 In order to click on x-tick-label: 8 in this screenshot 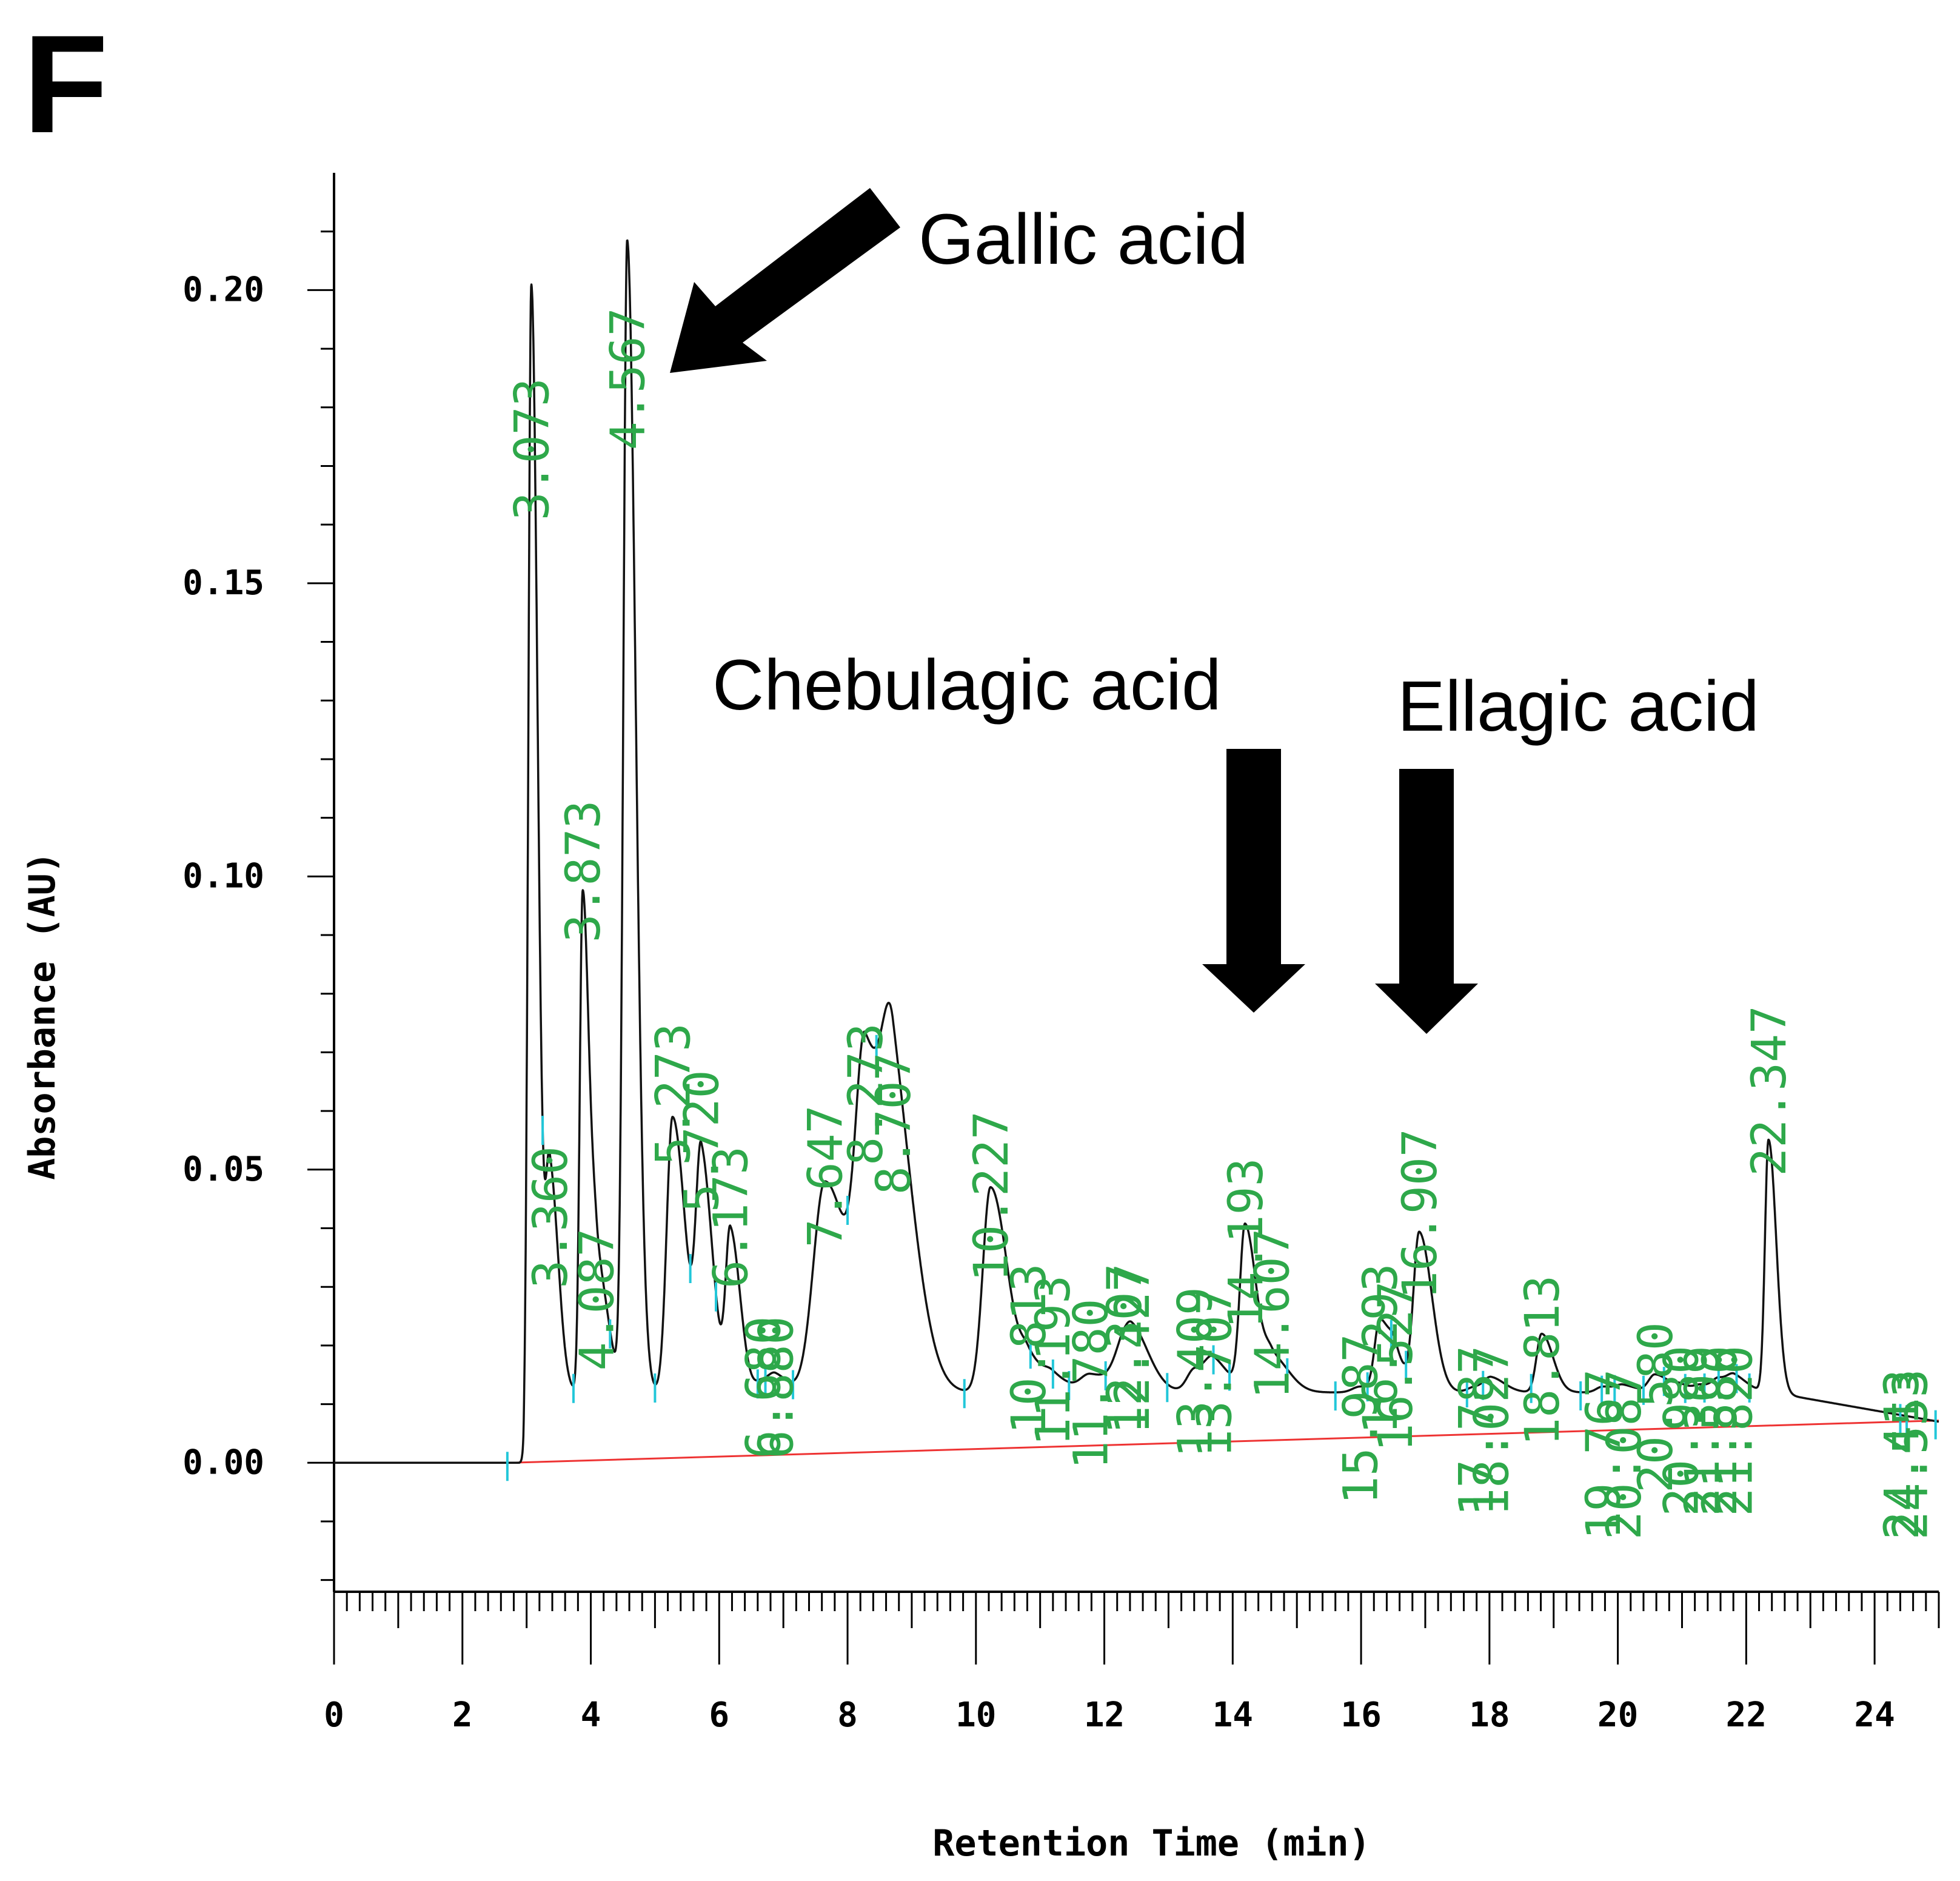, I will do `click(847, 1715)`.